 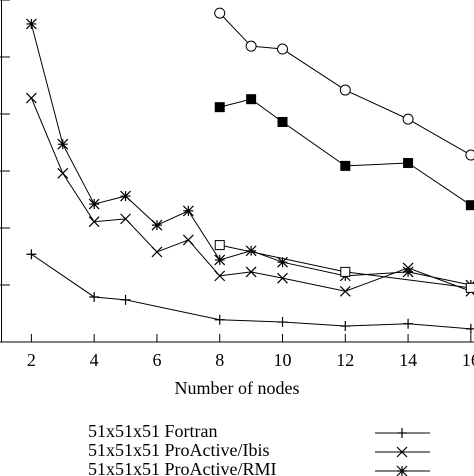 What do you see at coordinates (156, 360) in the screenshot?
I see `x-tick-label: 6` at bounding box center [156, 360].